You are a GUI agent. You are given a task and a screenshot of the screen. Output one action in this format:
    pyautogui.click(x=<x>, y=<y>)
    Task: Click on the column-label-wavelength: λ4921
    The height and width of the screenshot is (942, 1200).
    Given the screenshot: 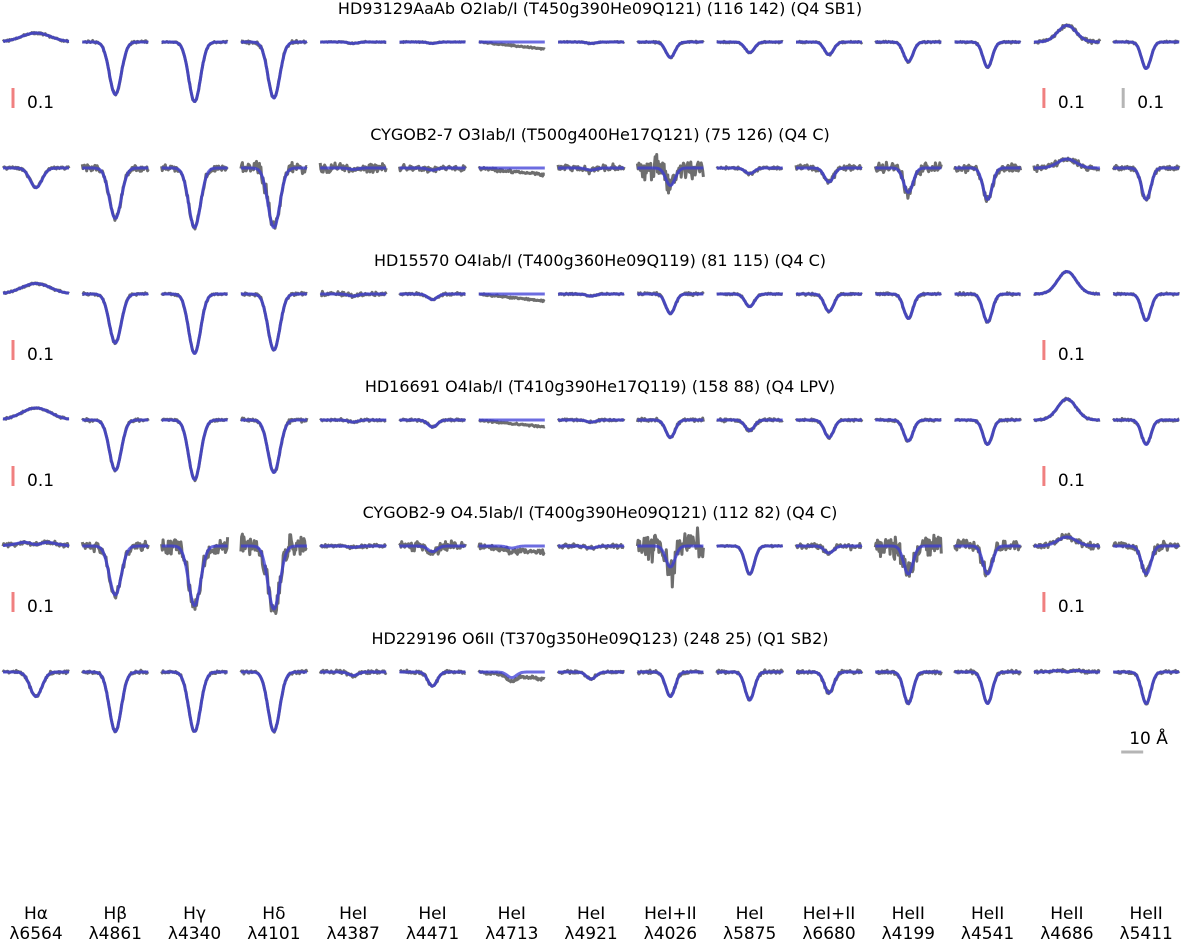 What is the action you would take?
    pyautogui.click(x=590, y=933)
    